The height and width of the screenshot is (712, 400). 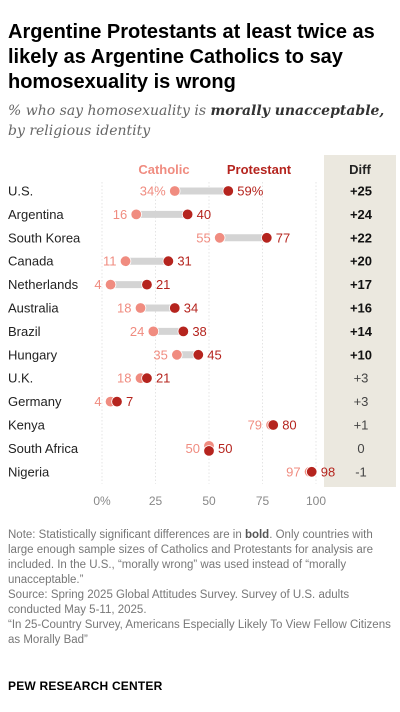 I want to click on protestant-value-label: 50, so click(x=225, y=448).